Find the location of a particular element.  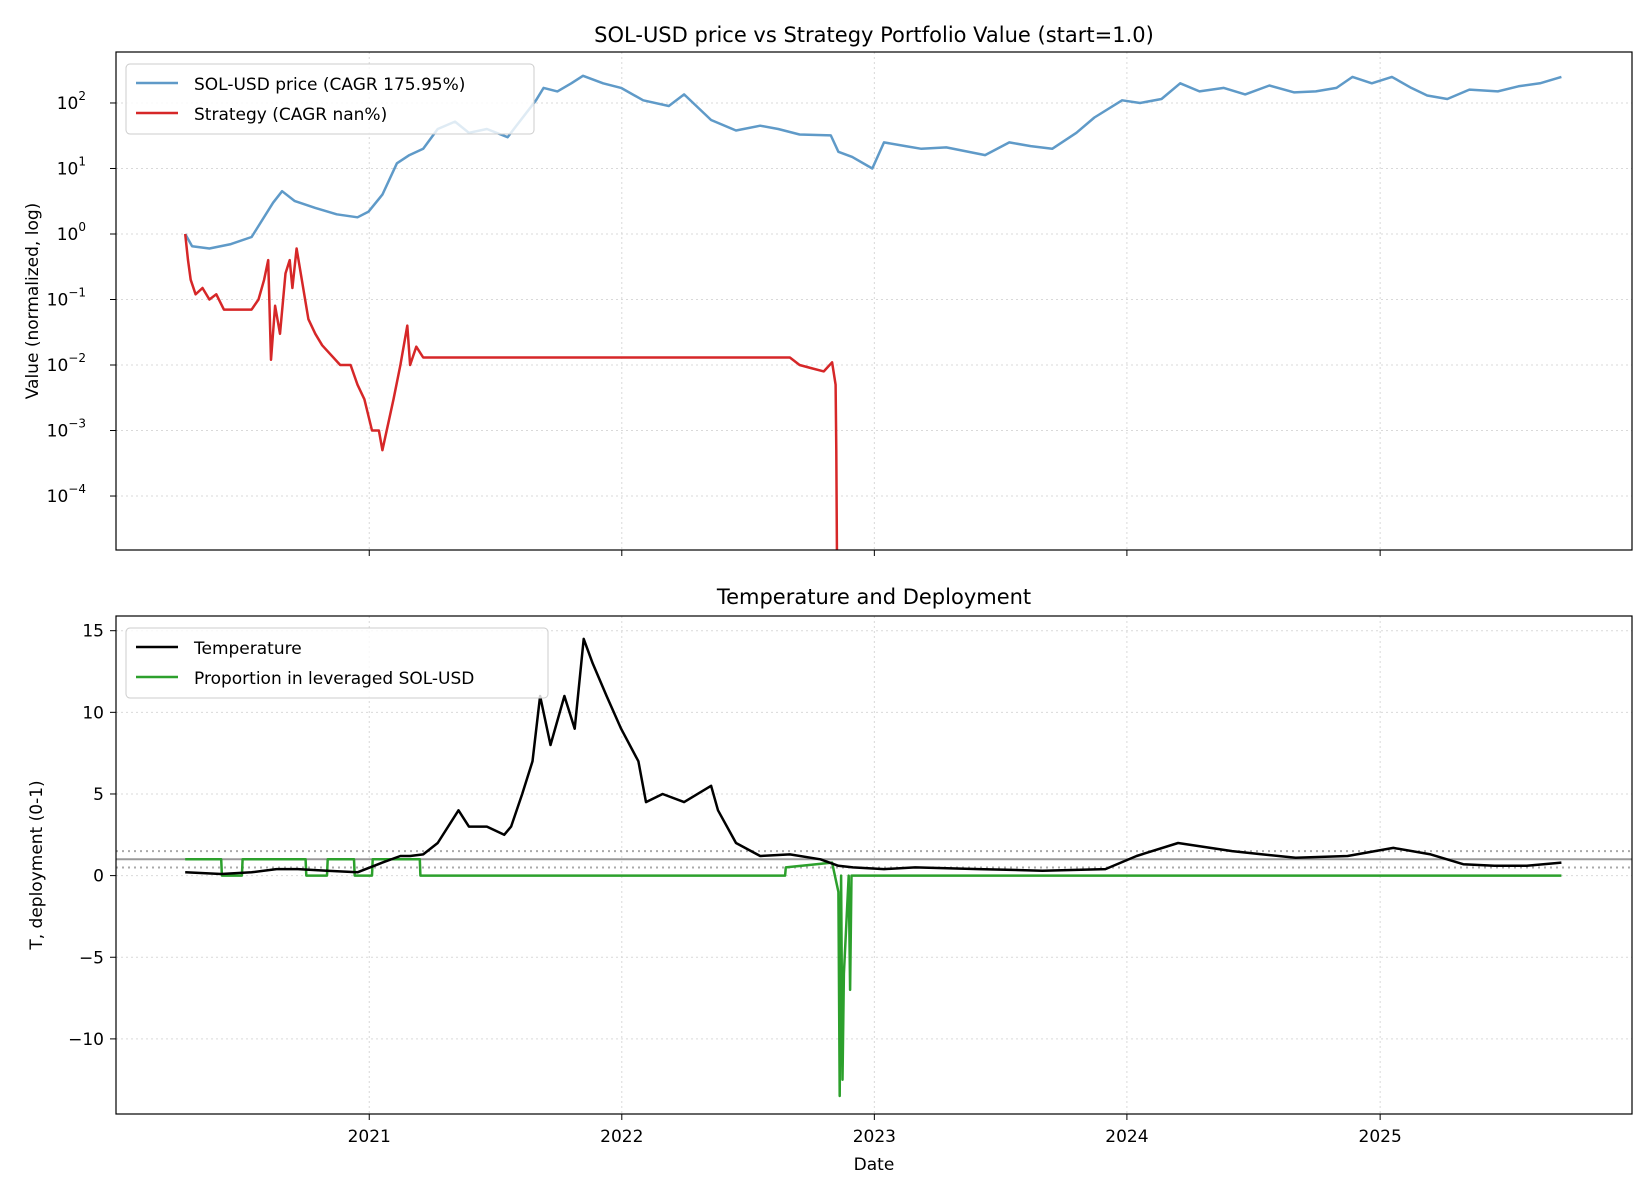

bottom-y-tick-label: 15 is located at coordinates (93, 632).